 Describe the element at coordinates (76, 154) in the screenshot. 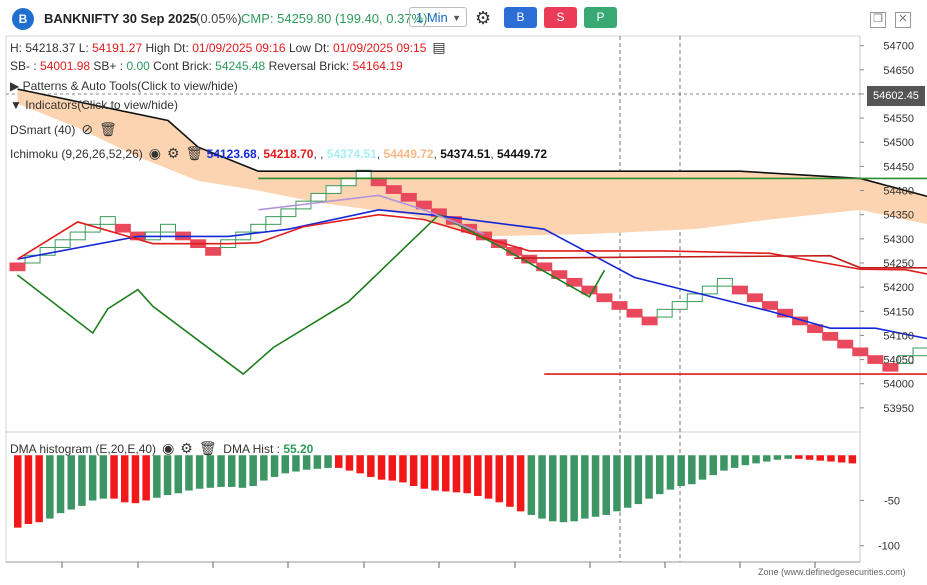

I see `ichimoku-label: Ichimoku (9,26,26,52,26)` at that location.